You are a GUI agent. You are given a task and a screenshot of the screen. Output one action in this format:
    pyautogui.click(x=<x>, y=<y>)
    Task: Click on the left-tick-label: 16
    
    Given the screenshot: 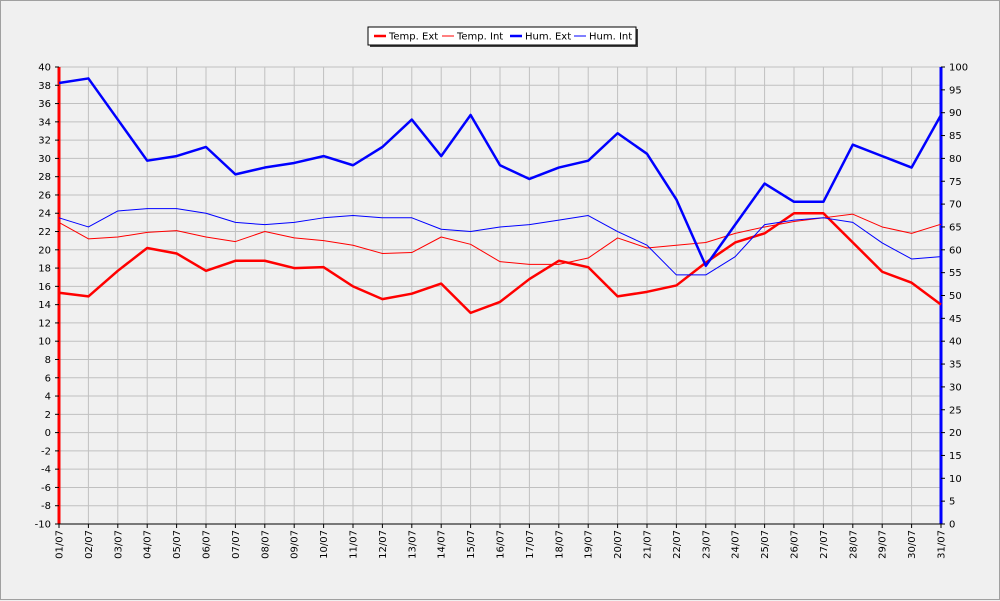 What is the action you would take?
    pyautogui.click(x=44, y=287)
    